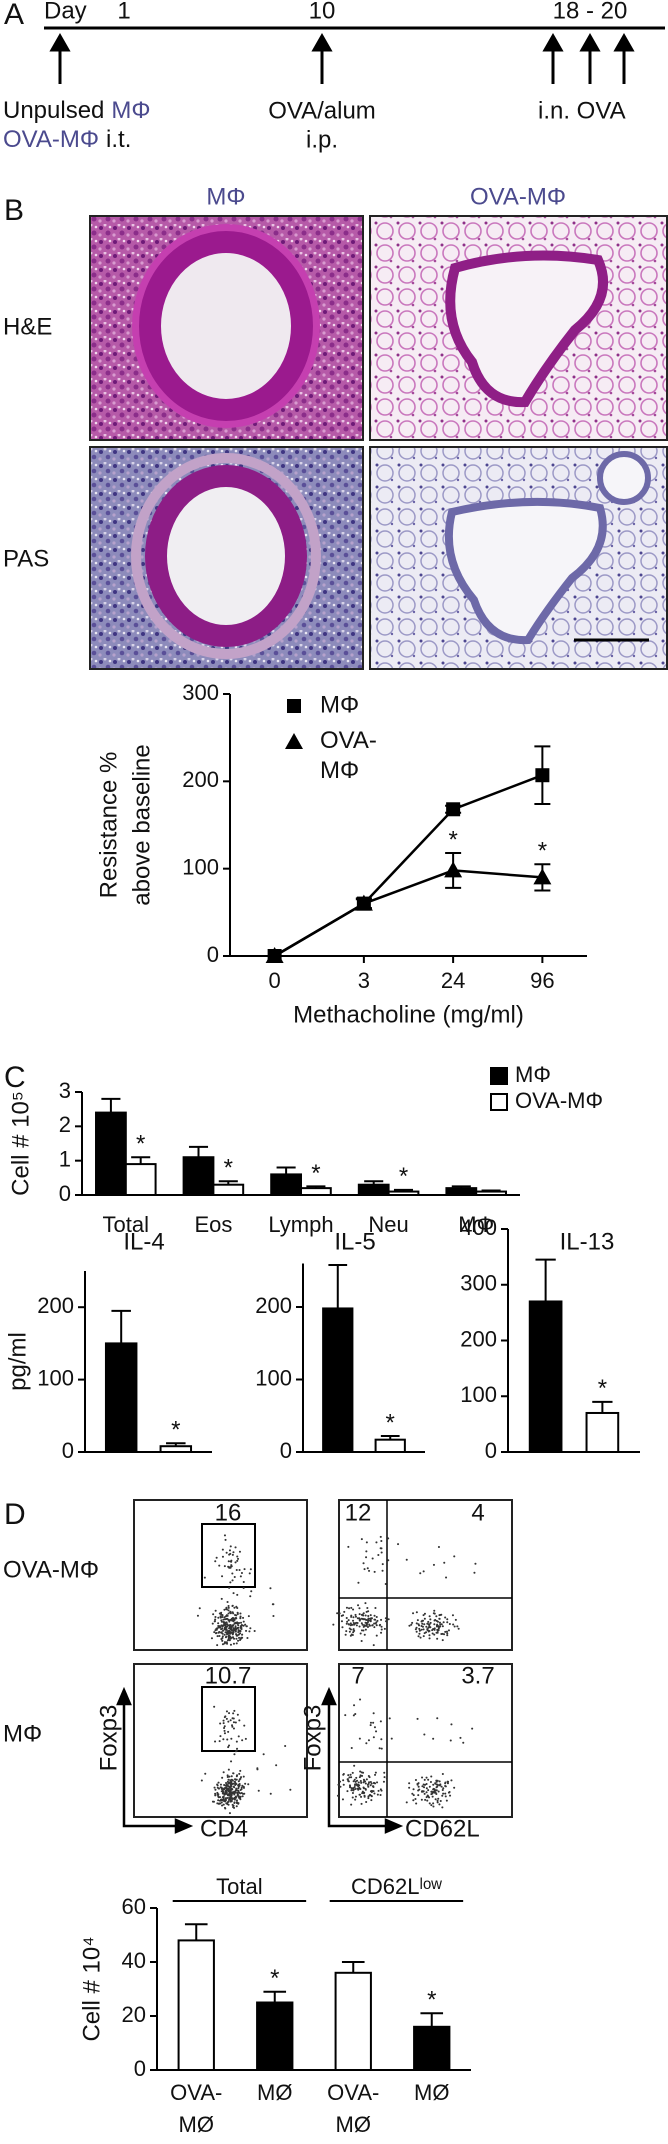  What do you see at coordinates (67, 139) in the screenshot?
I see `timeline-event: OVA-MΦ i.t.` at bounding box center [67, 139].